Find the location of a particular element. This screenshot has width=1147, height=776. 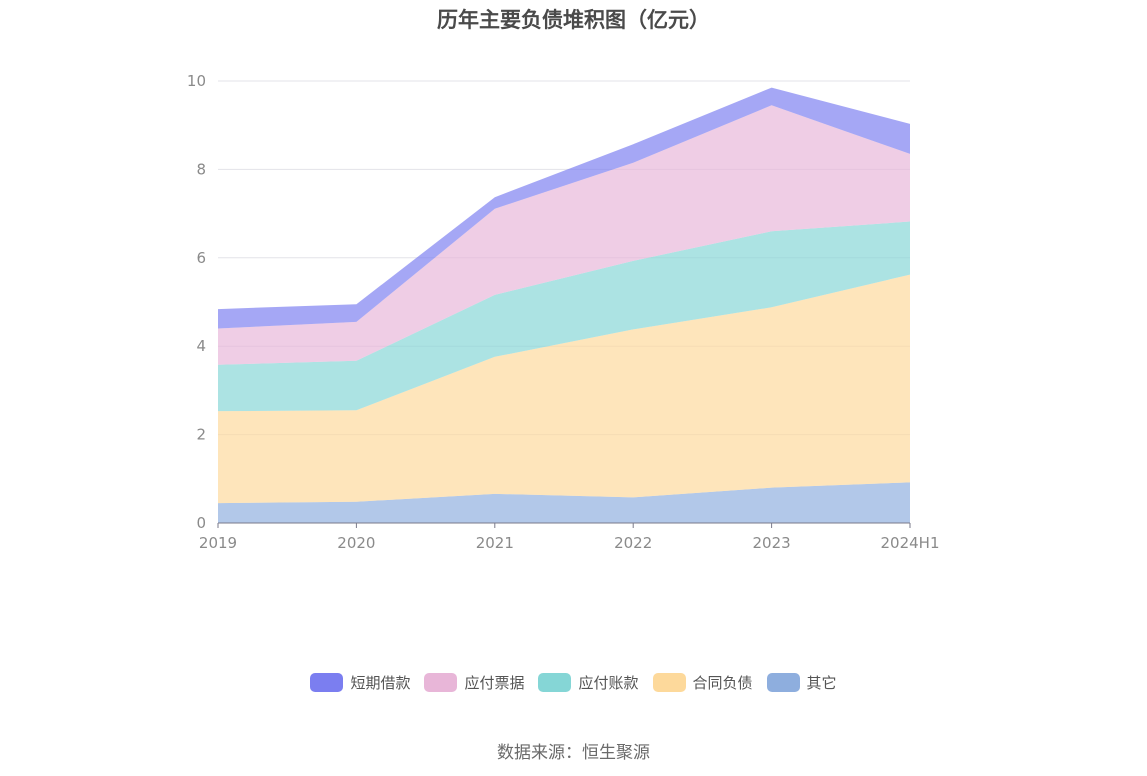

x-tick-label: 2019 is located at coordinates (218, 543).